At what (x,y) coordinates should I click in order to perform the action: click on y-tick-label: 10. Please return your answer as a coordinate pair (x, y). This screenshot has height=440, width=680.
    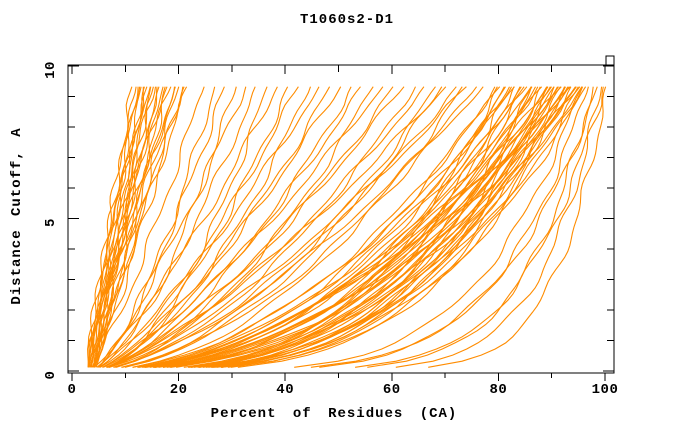
    Looking at the image, I should click on (51, 70).